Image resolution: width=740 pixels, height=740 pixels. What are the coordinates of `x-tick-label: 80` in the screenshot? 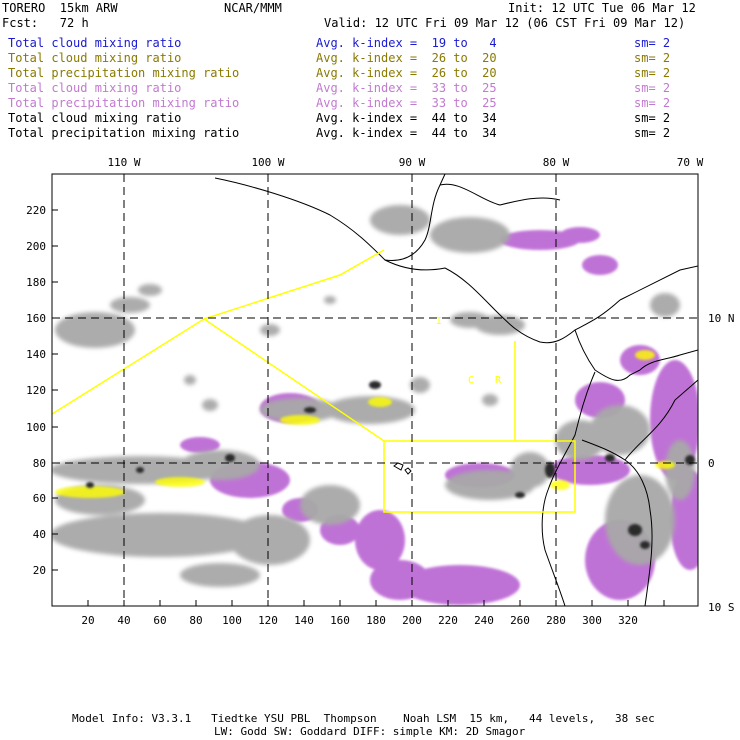 It's located at (195, 620).